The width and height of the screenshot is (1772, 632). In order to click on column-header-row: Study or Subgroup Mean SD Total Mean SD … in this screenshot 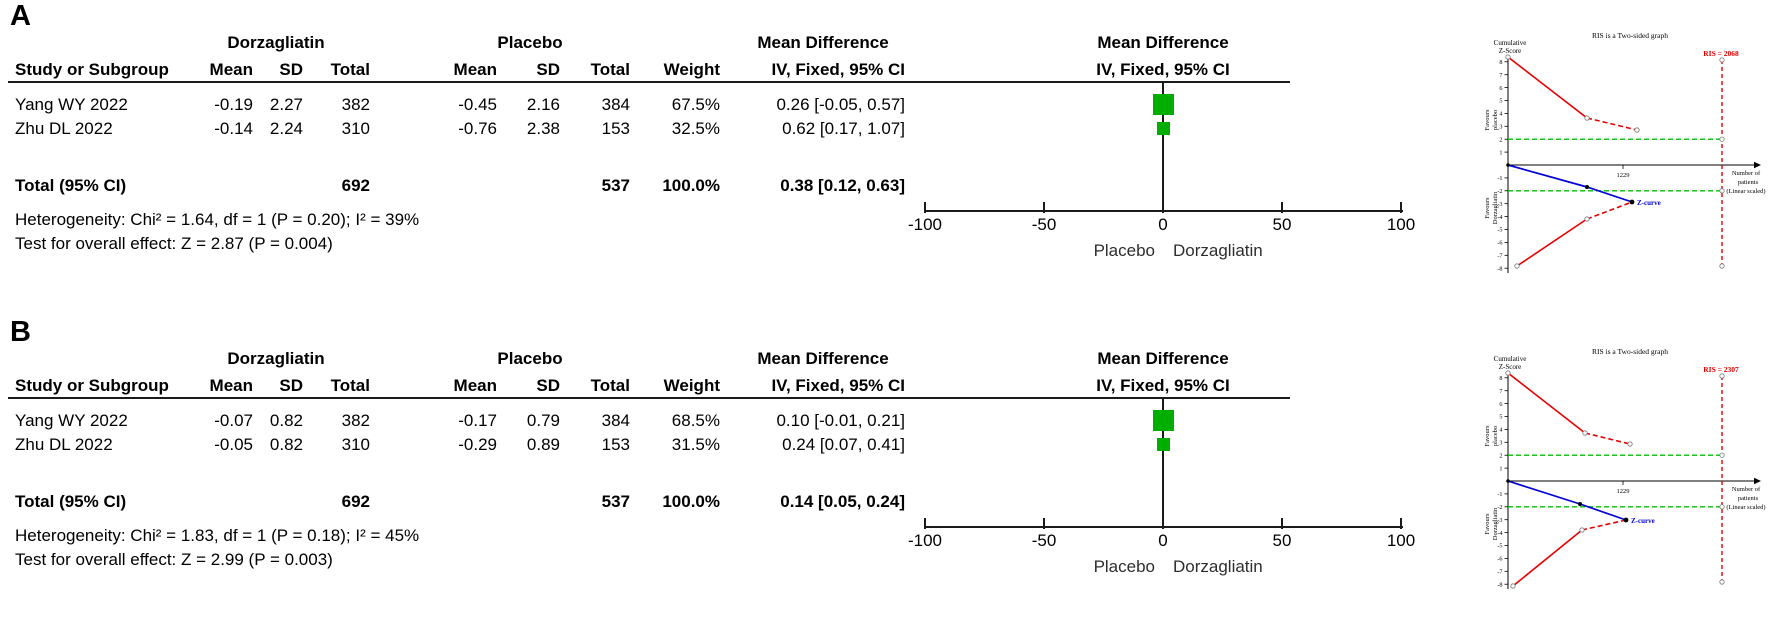, I will do `click(886, 71)`.